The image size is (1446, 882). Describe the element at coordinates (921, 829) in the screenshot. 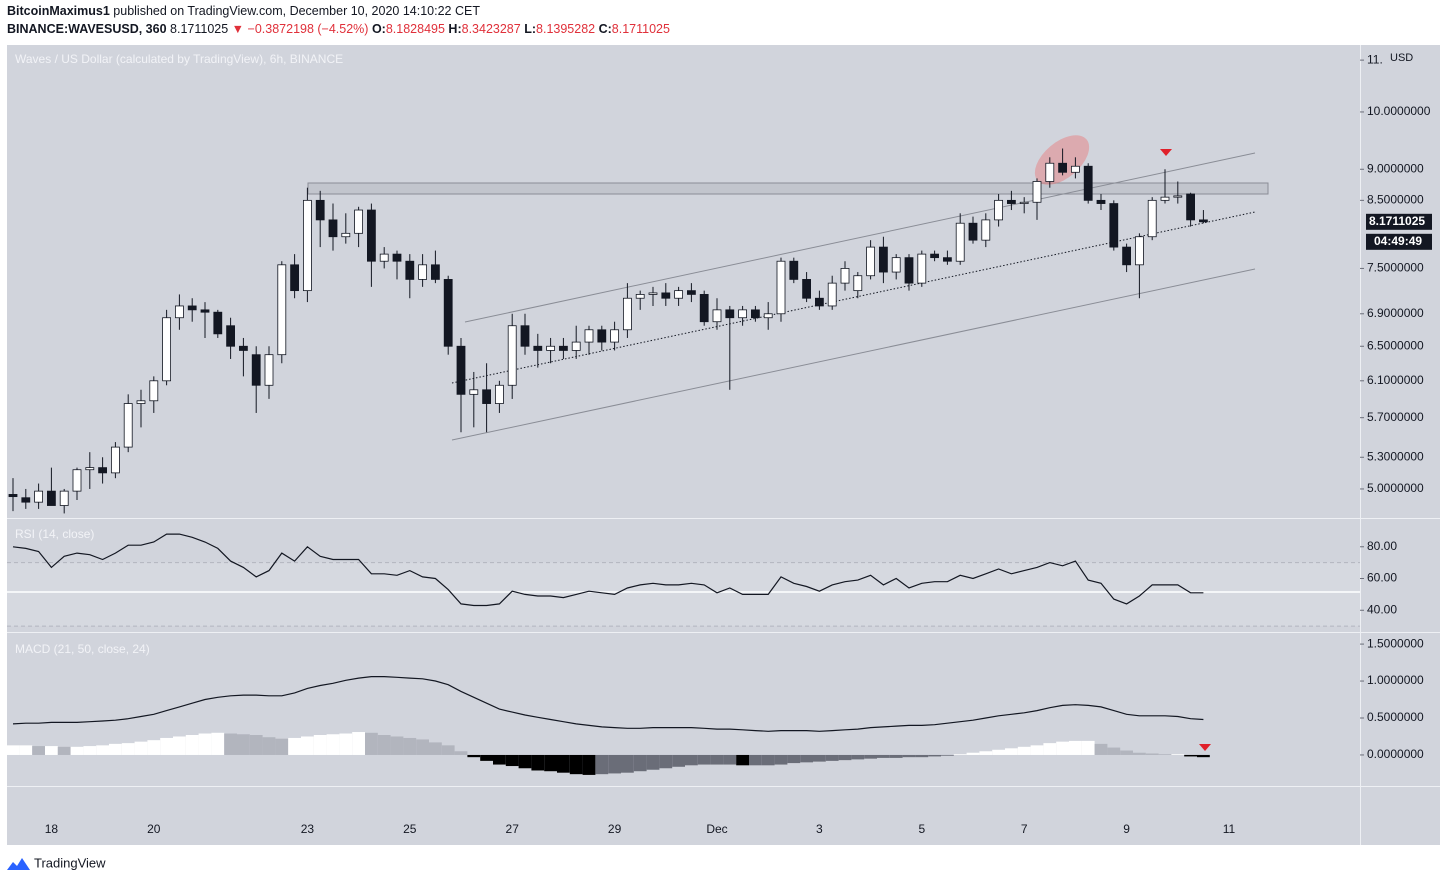

I see `x-tick-label: 5` at that location.